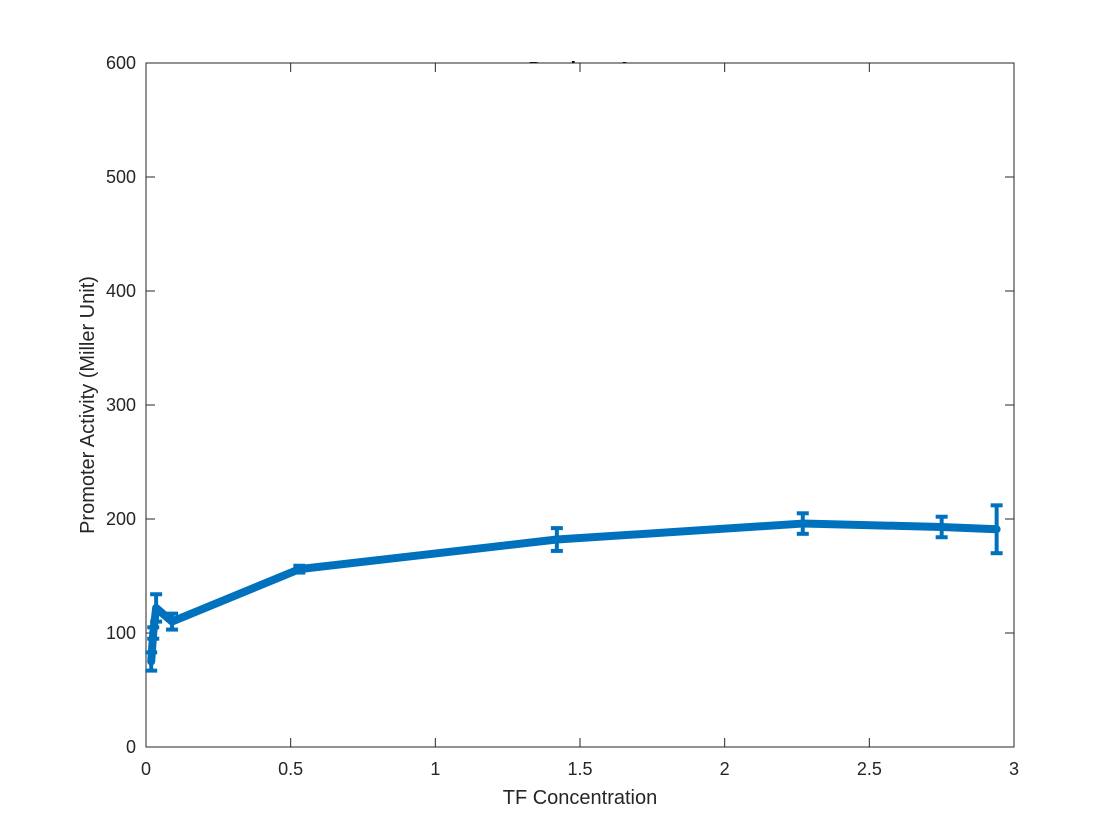  Describe the element at coordinates (121, 177) in the screenshot. I see `y-tick-label: 500` at that location.